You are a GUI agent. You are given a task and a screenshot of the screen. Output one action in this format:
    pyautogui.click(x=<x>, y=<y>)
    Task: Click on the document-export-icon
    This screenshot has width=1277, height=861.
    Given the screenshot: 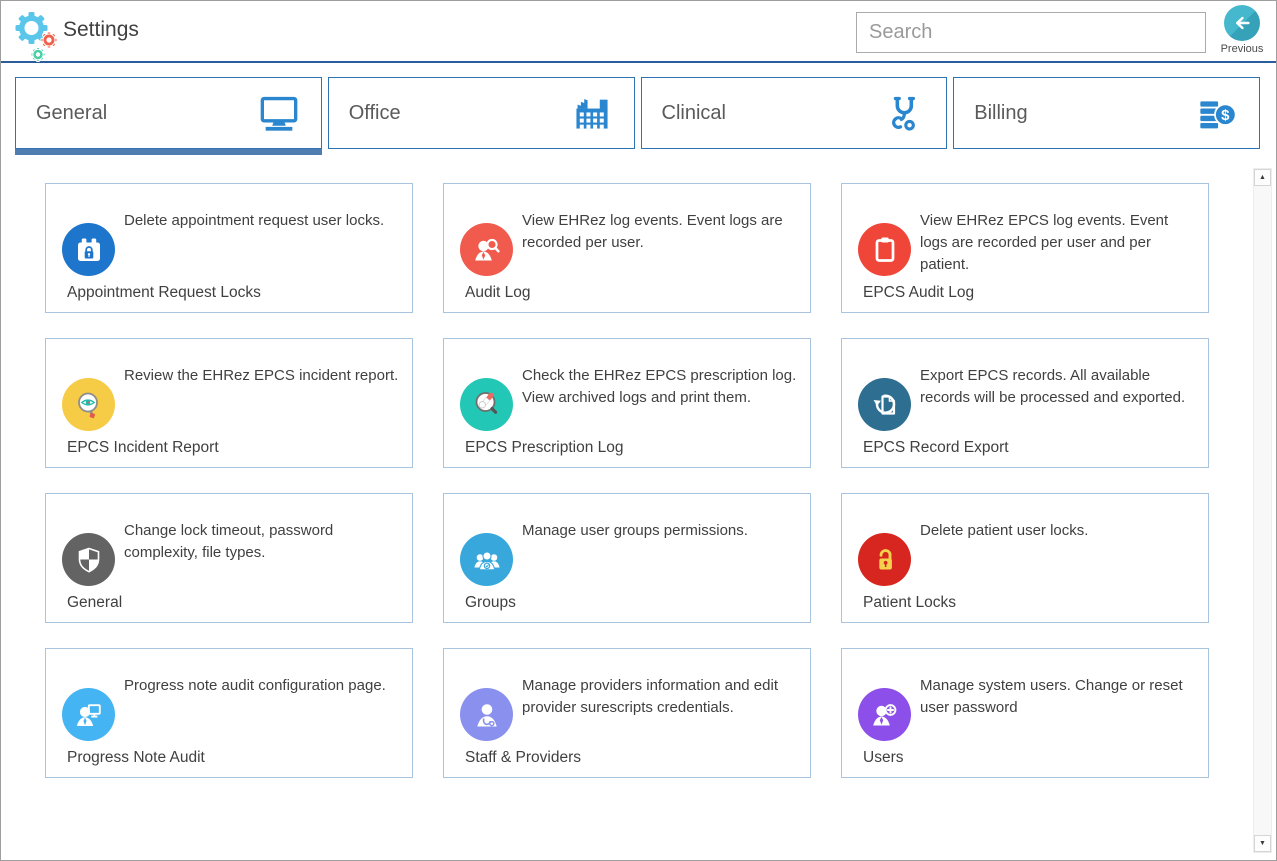 What is the action you would take?
    pyautogui.click(x=884, y=404)
    